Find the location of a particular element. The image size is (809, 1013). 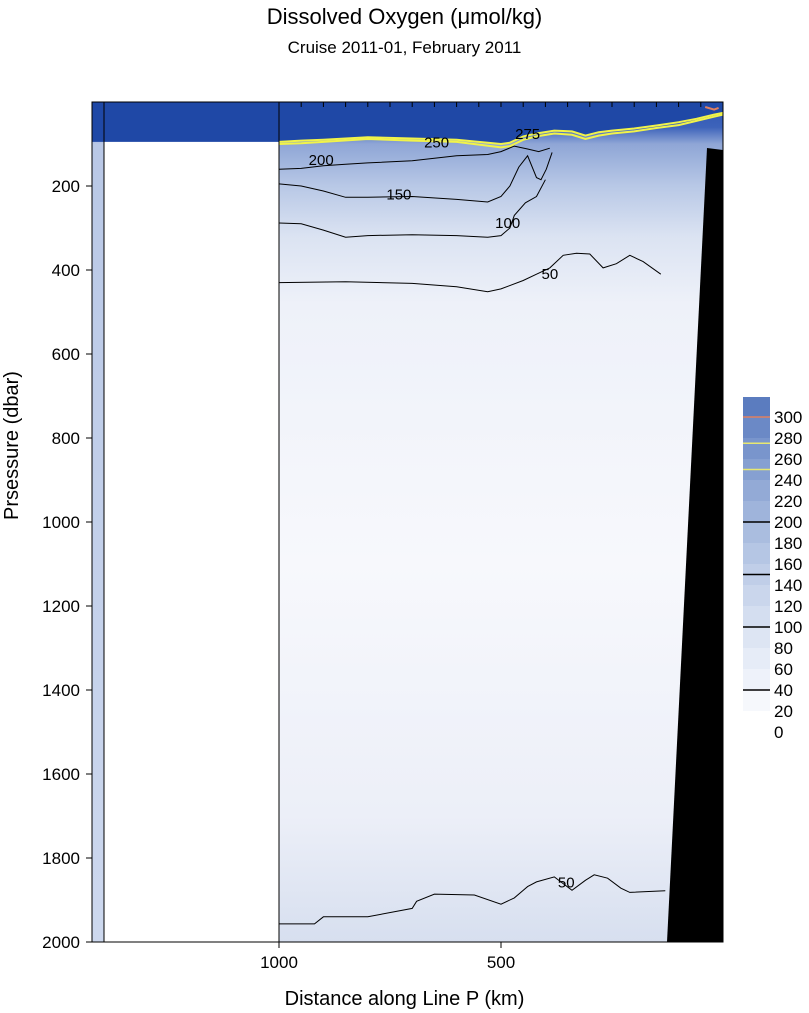

colorbar-tick-label: 140 is located at coordinates (788, 585).